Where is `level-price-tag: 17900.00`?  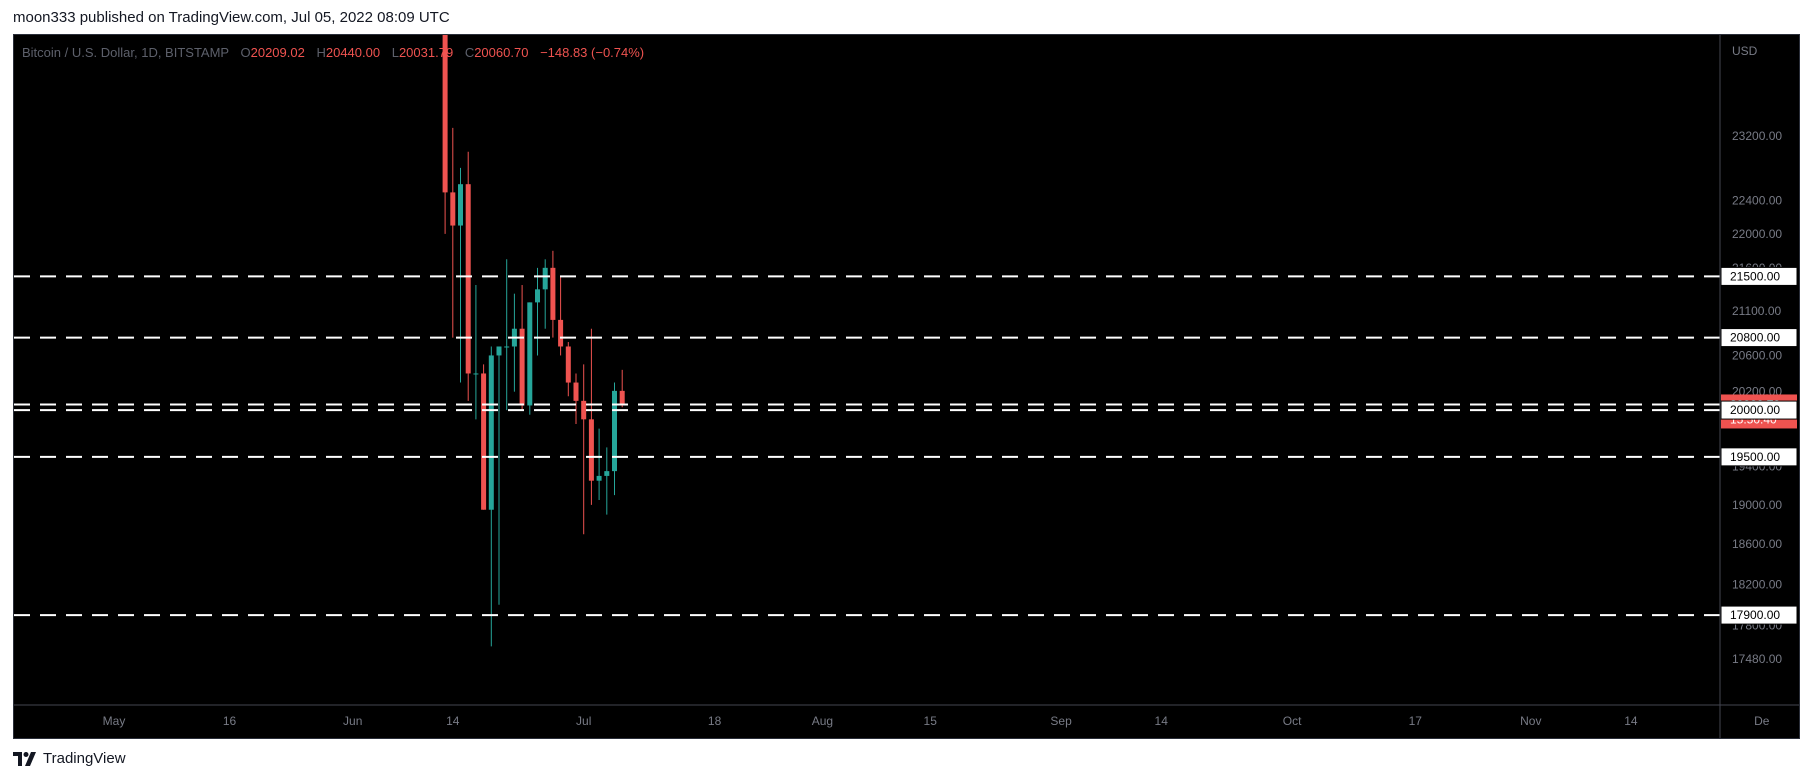
level-price-tag: 17900.00 is located at coordinates (1759, 615).